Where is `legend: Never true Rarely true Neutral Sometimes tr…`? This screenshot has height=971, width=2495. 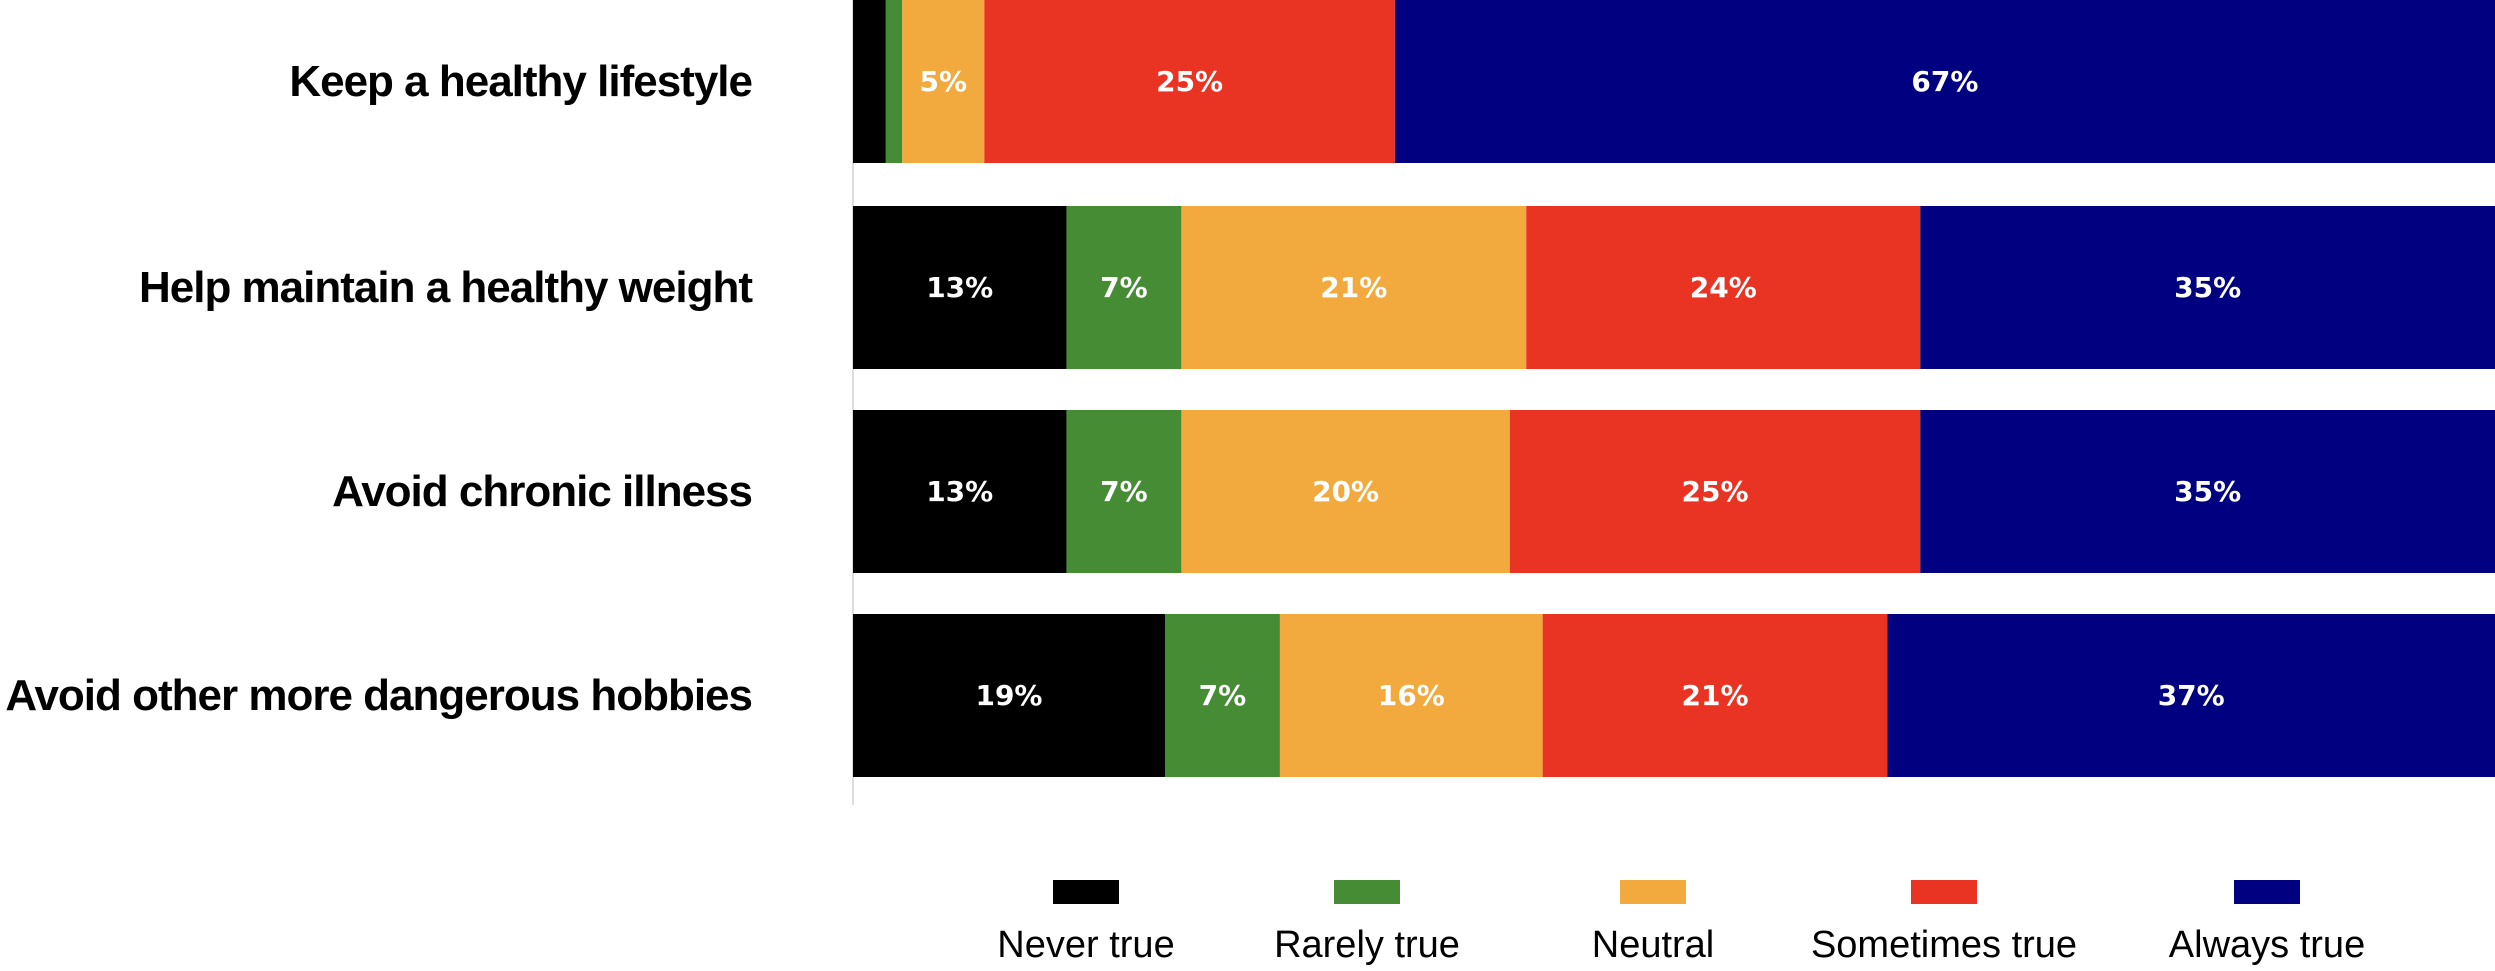
legend: Never true Rarely true Neutral Sometimes tr… is located at coordinates (1681, 923).